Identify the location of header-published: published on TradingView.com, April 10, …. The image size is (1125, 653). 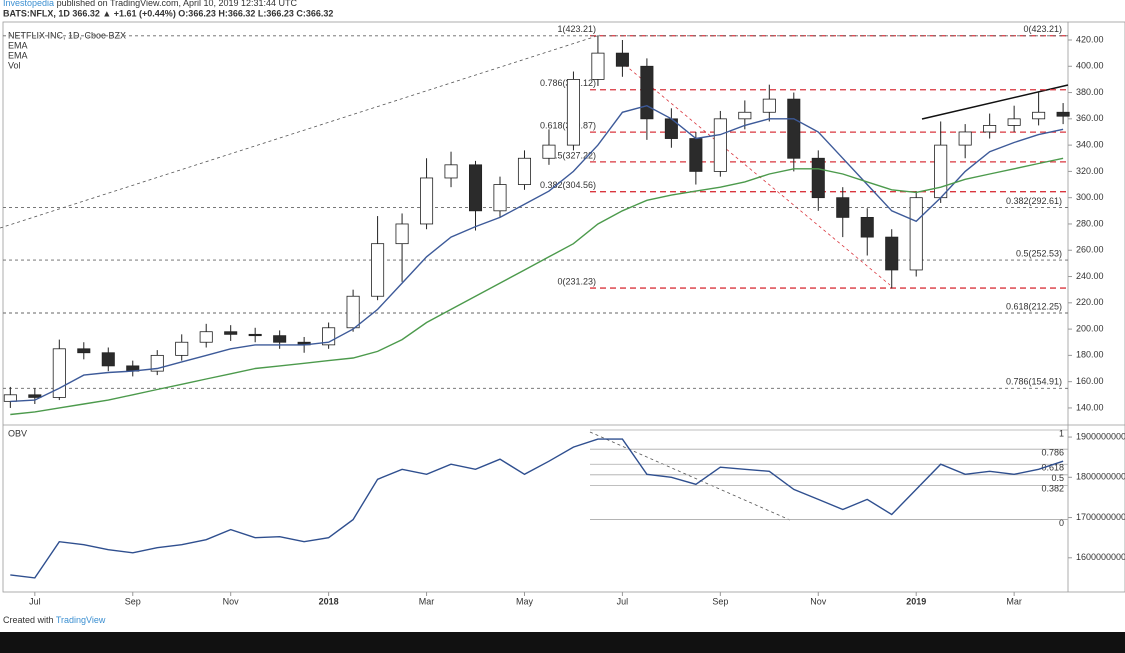
(177, 4).